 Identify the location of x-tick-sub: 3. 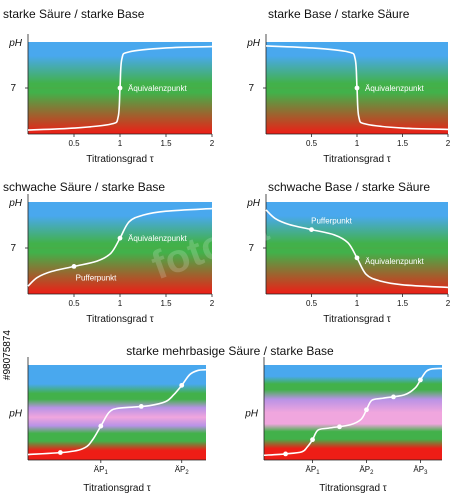
(426, 473).